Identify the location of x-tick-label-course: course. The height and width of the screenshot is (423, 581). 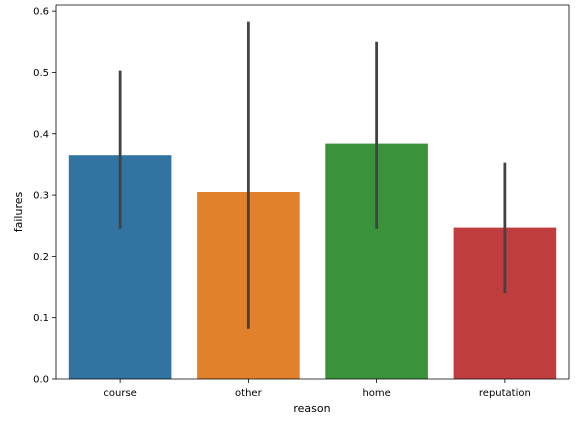
(119, 393).